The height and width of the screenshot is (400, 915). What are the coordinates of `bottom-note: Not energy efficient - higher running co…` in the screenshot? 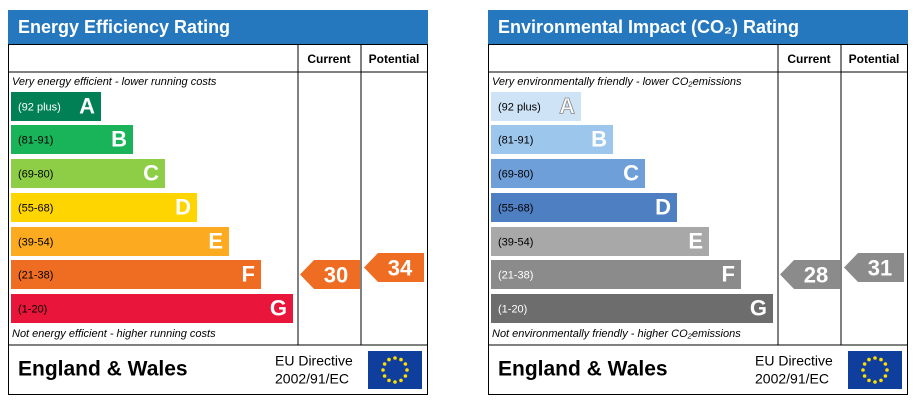 It's located at (114, 334).